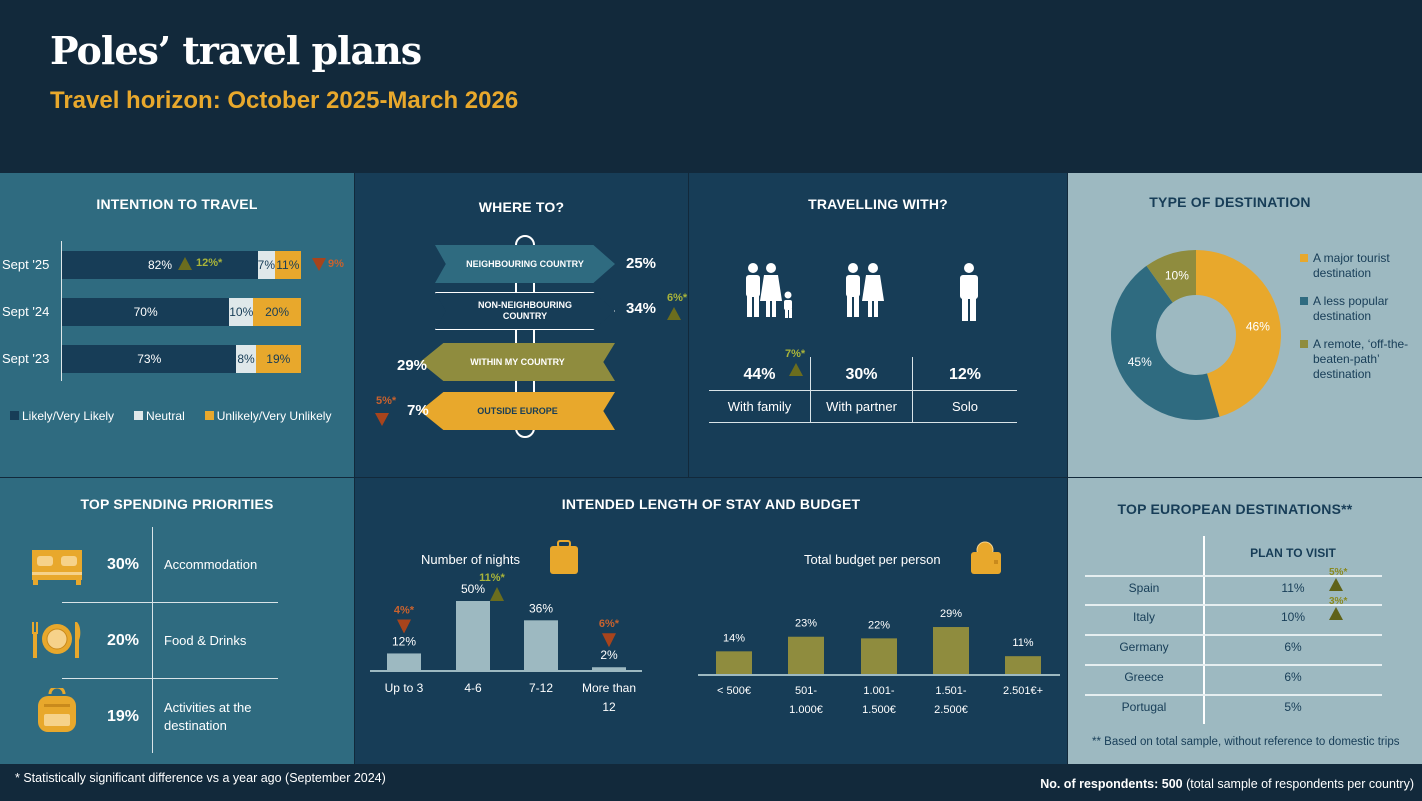 Image resolution: width=1422 pixels, height=801 pixels. What do you see at coordinates (609, 655) in the screenshot?
I see `value-label: 2%` at bounding box center [609, 655].